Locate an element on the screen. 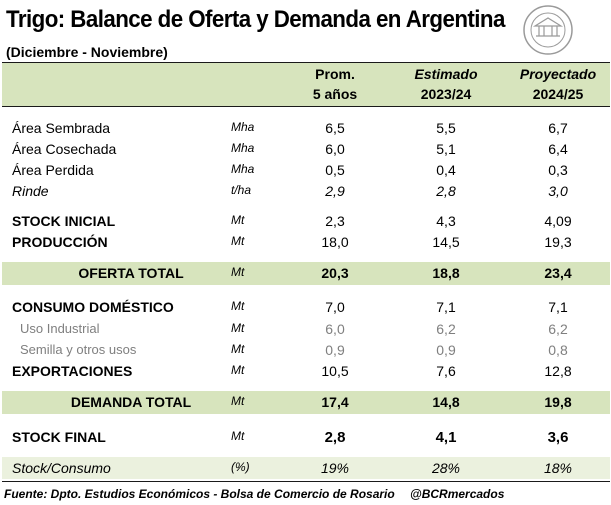  header-bottom-rule is located at coordinates (306, 106).